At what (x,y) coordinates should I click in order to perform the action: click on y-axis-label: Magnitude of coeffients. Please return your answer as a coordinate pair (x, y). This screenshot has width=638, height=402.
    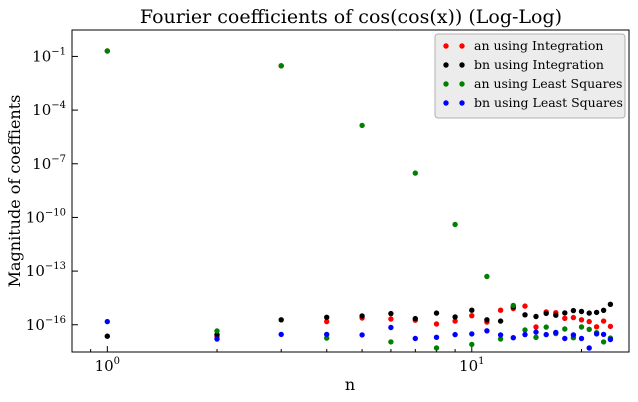
    Looking at the image, I should click on (14, 191).